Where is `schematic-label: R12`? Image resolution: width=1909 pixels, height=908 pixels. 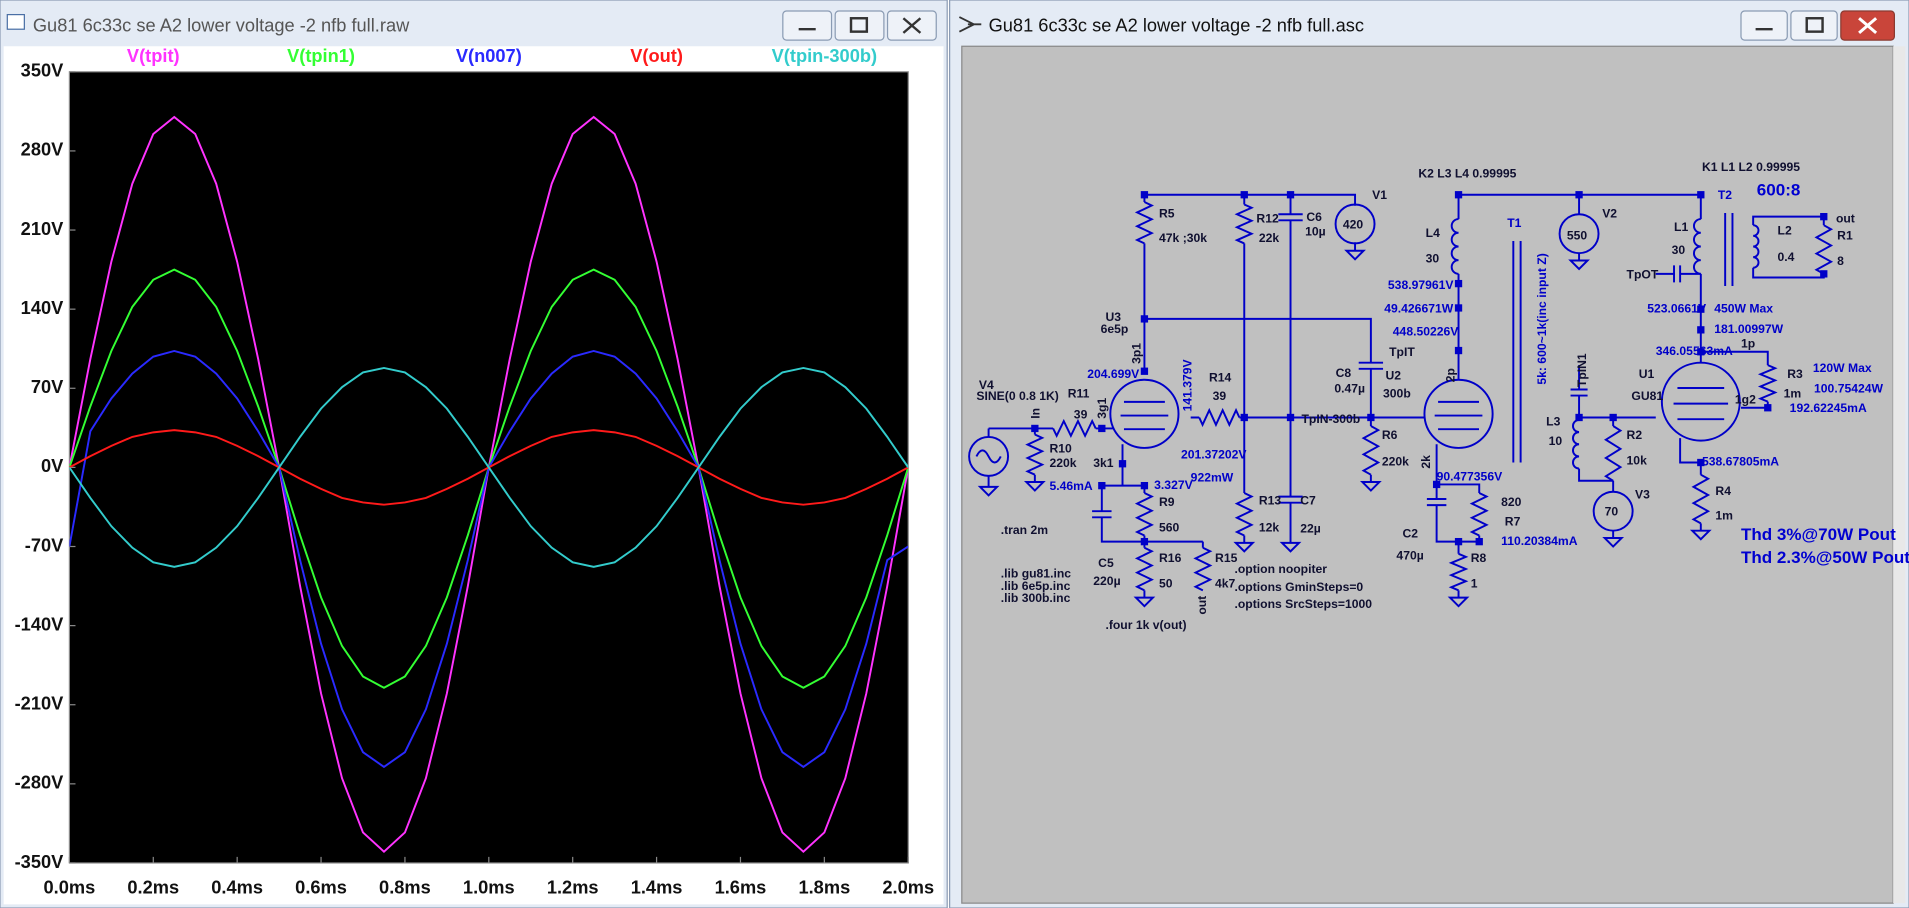 schematic-label: R12 is located at coordinates (1267, 218).